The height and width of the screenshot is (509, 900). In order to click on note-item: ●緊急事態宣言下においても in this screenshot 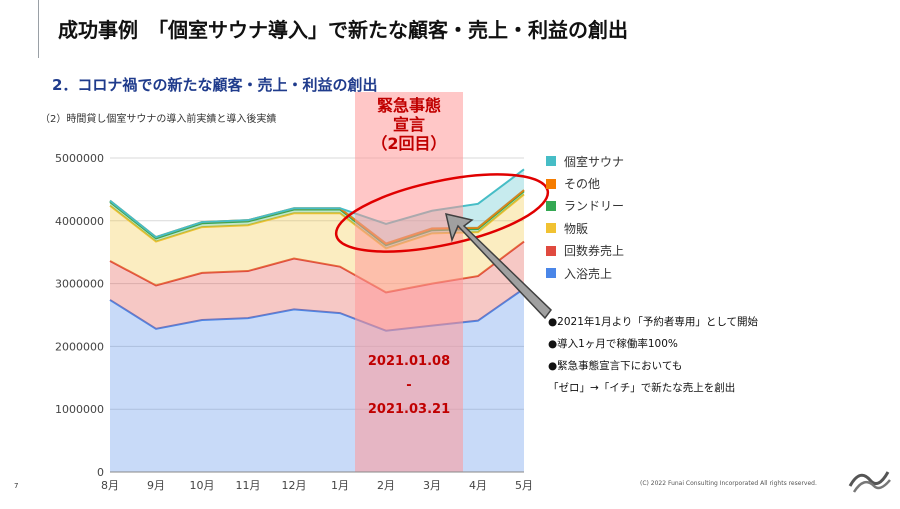, I will do `click(615, 366)`.